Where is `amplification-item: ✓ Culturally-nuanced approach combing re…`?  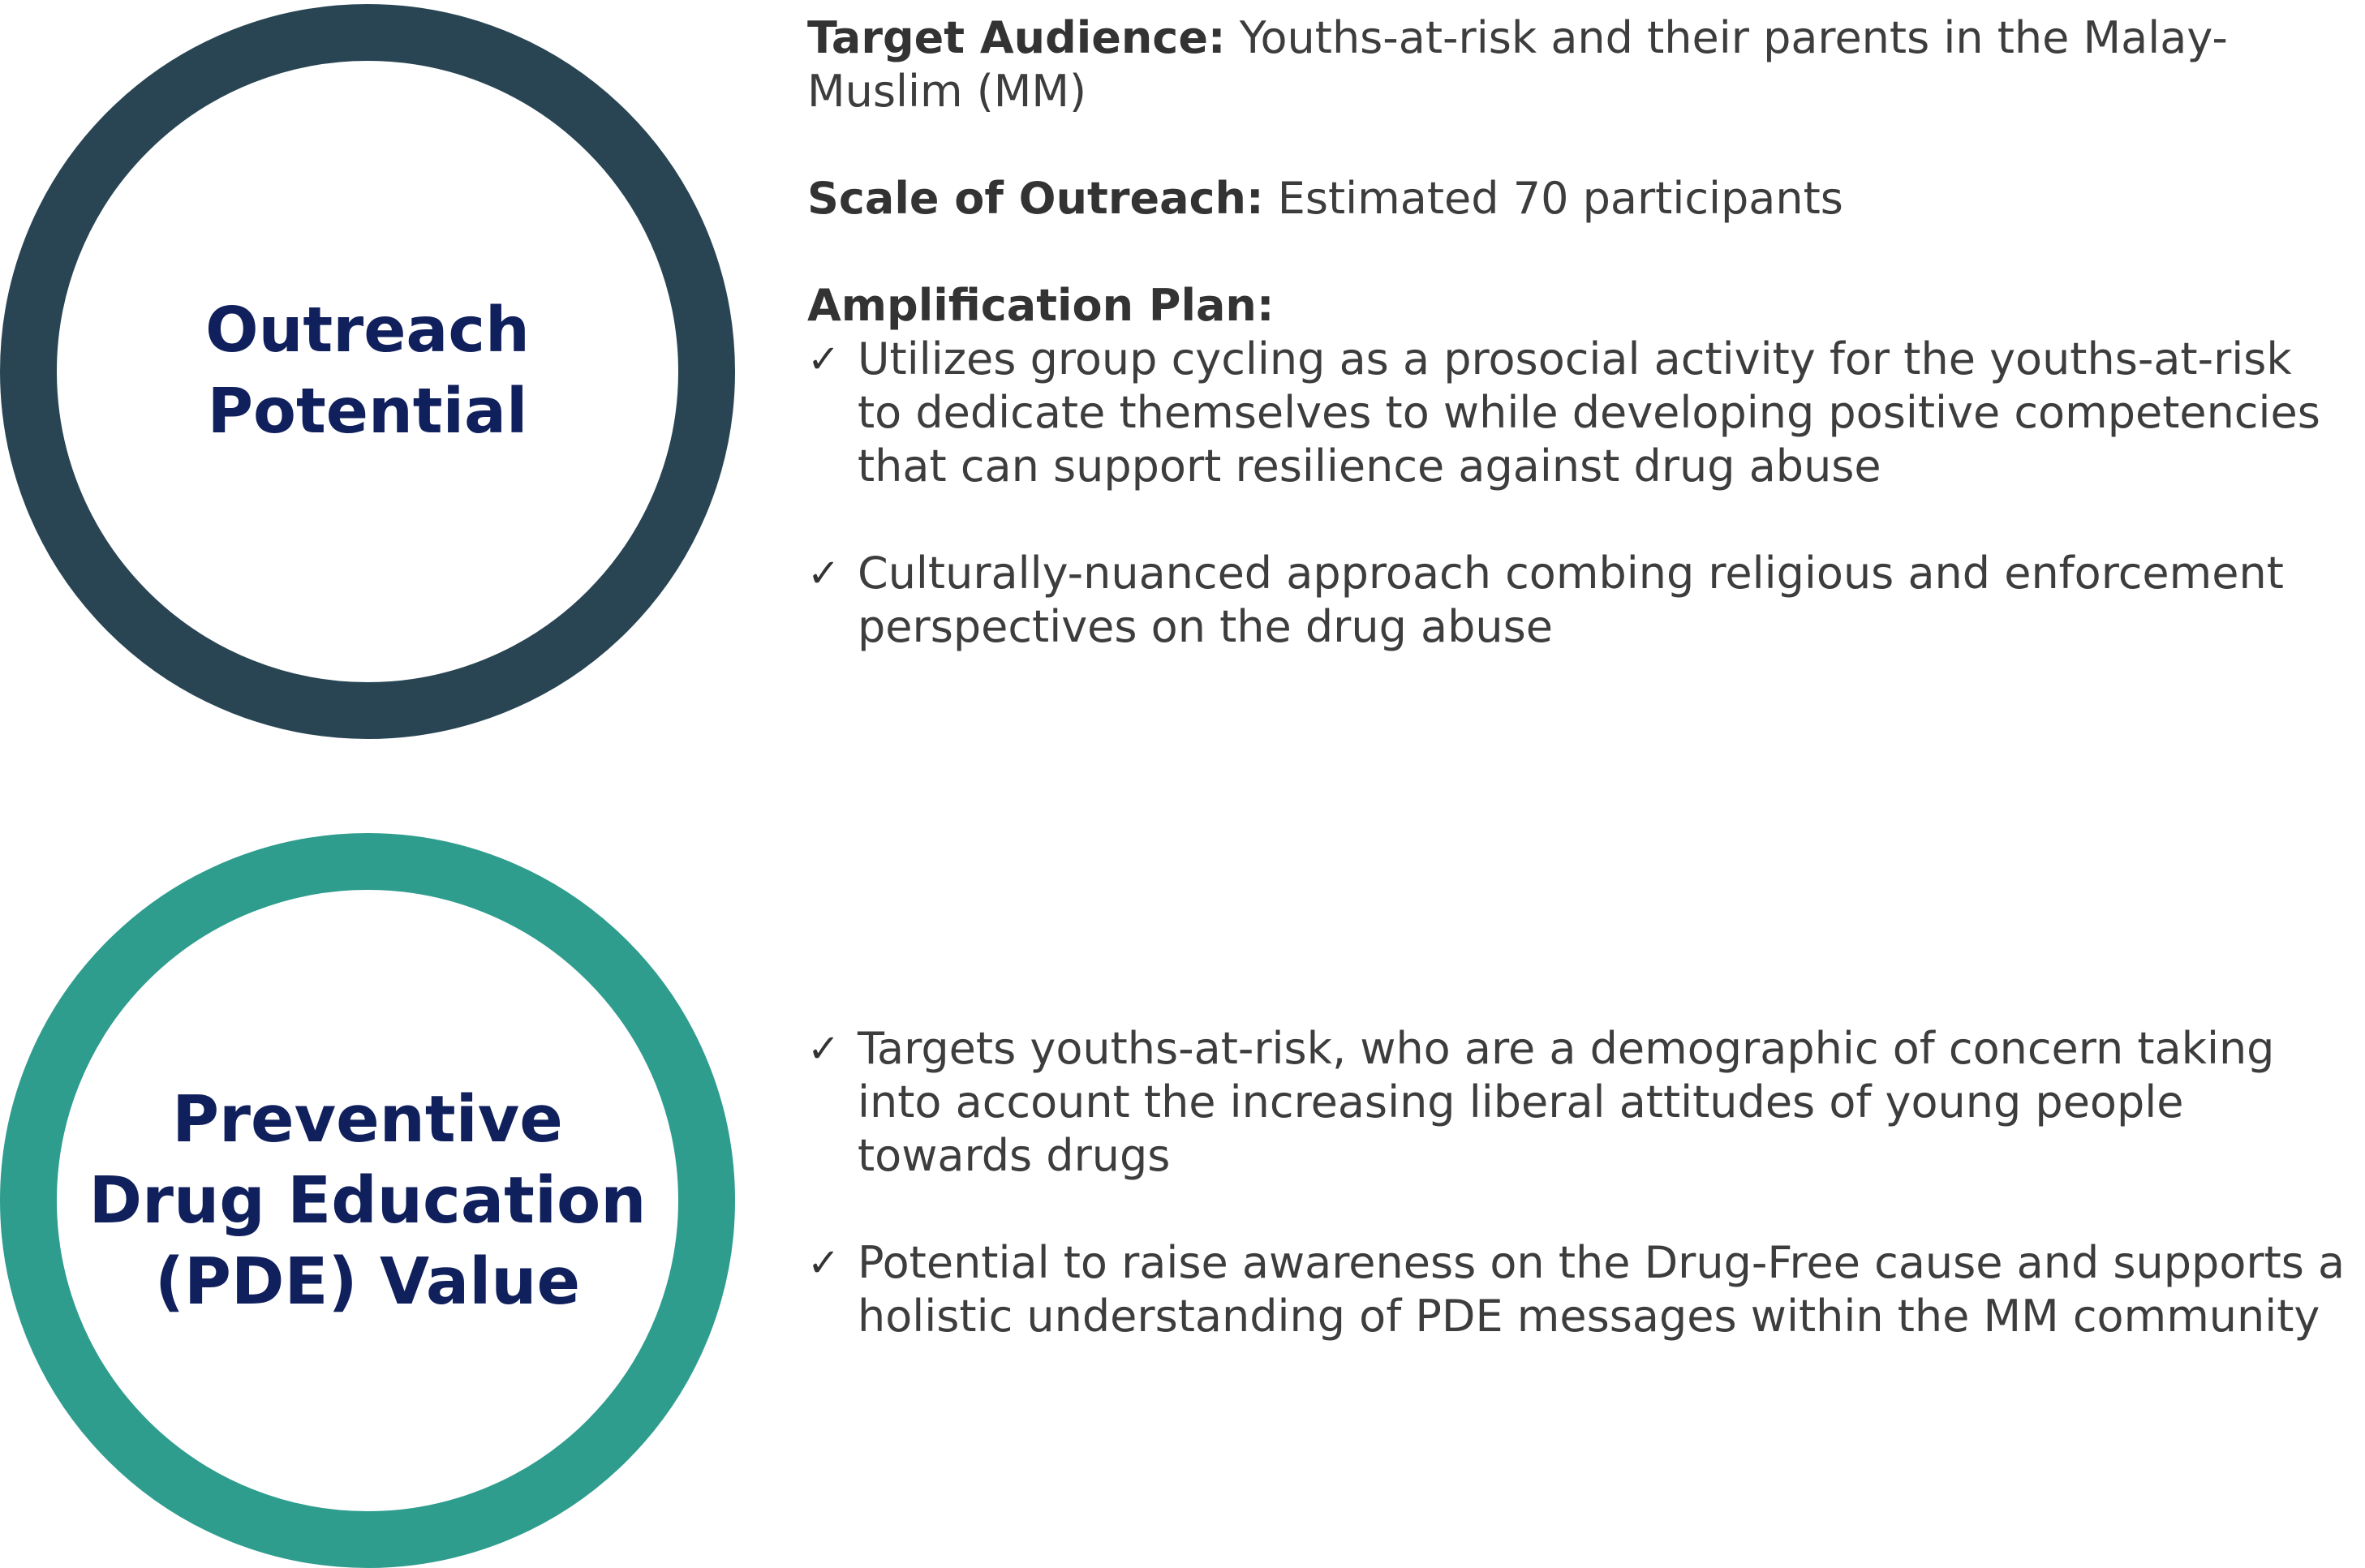
amplification-item: ✓ Culturally-nuanced approach combing re… is located at coordinates (1578, 600).